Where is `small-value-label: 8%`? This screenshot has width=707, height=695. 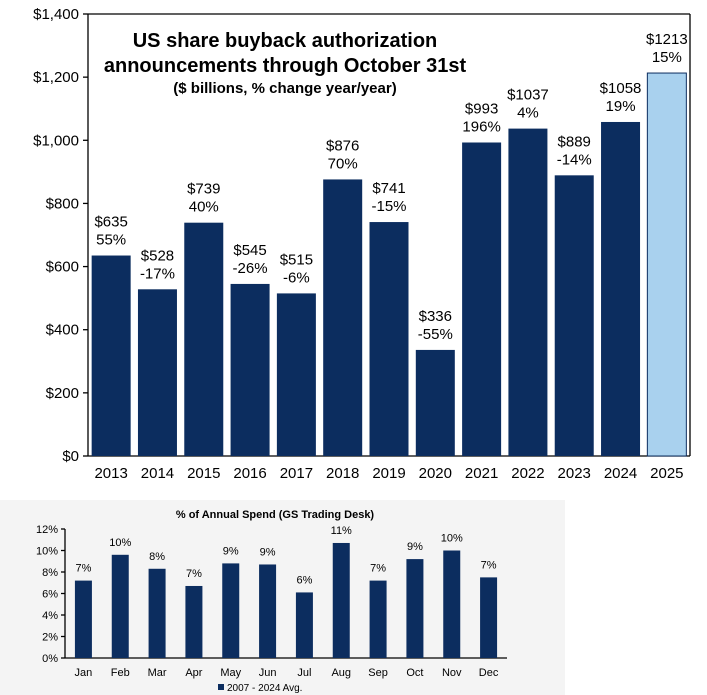
small-value-label: 8% is located at coordinates (157, 557).